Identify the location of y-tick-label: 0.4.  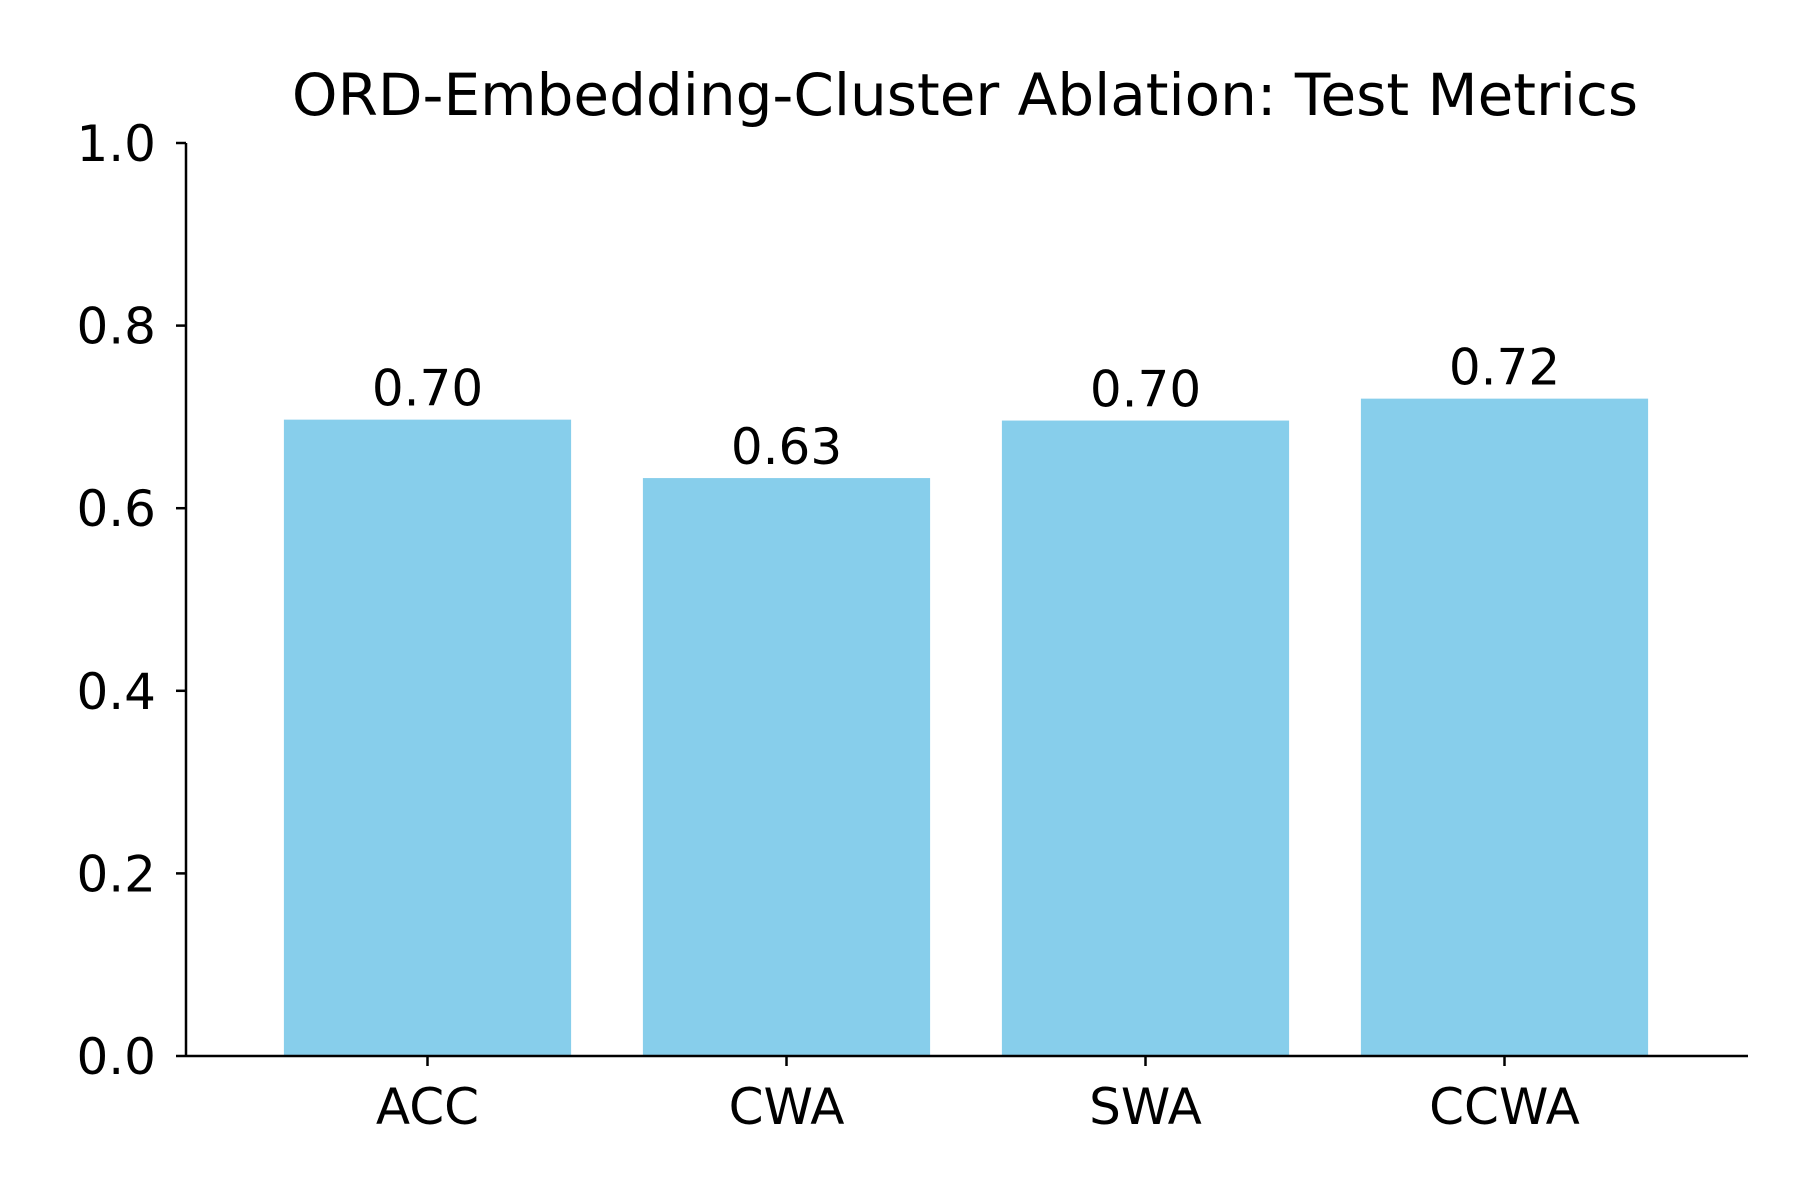
(116, 692).